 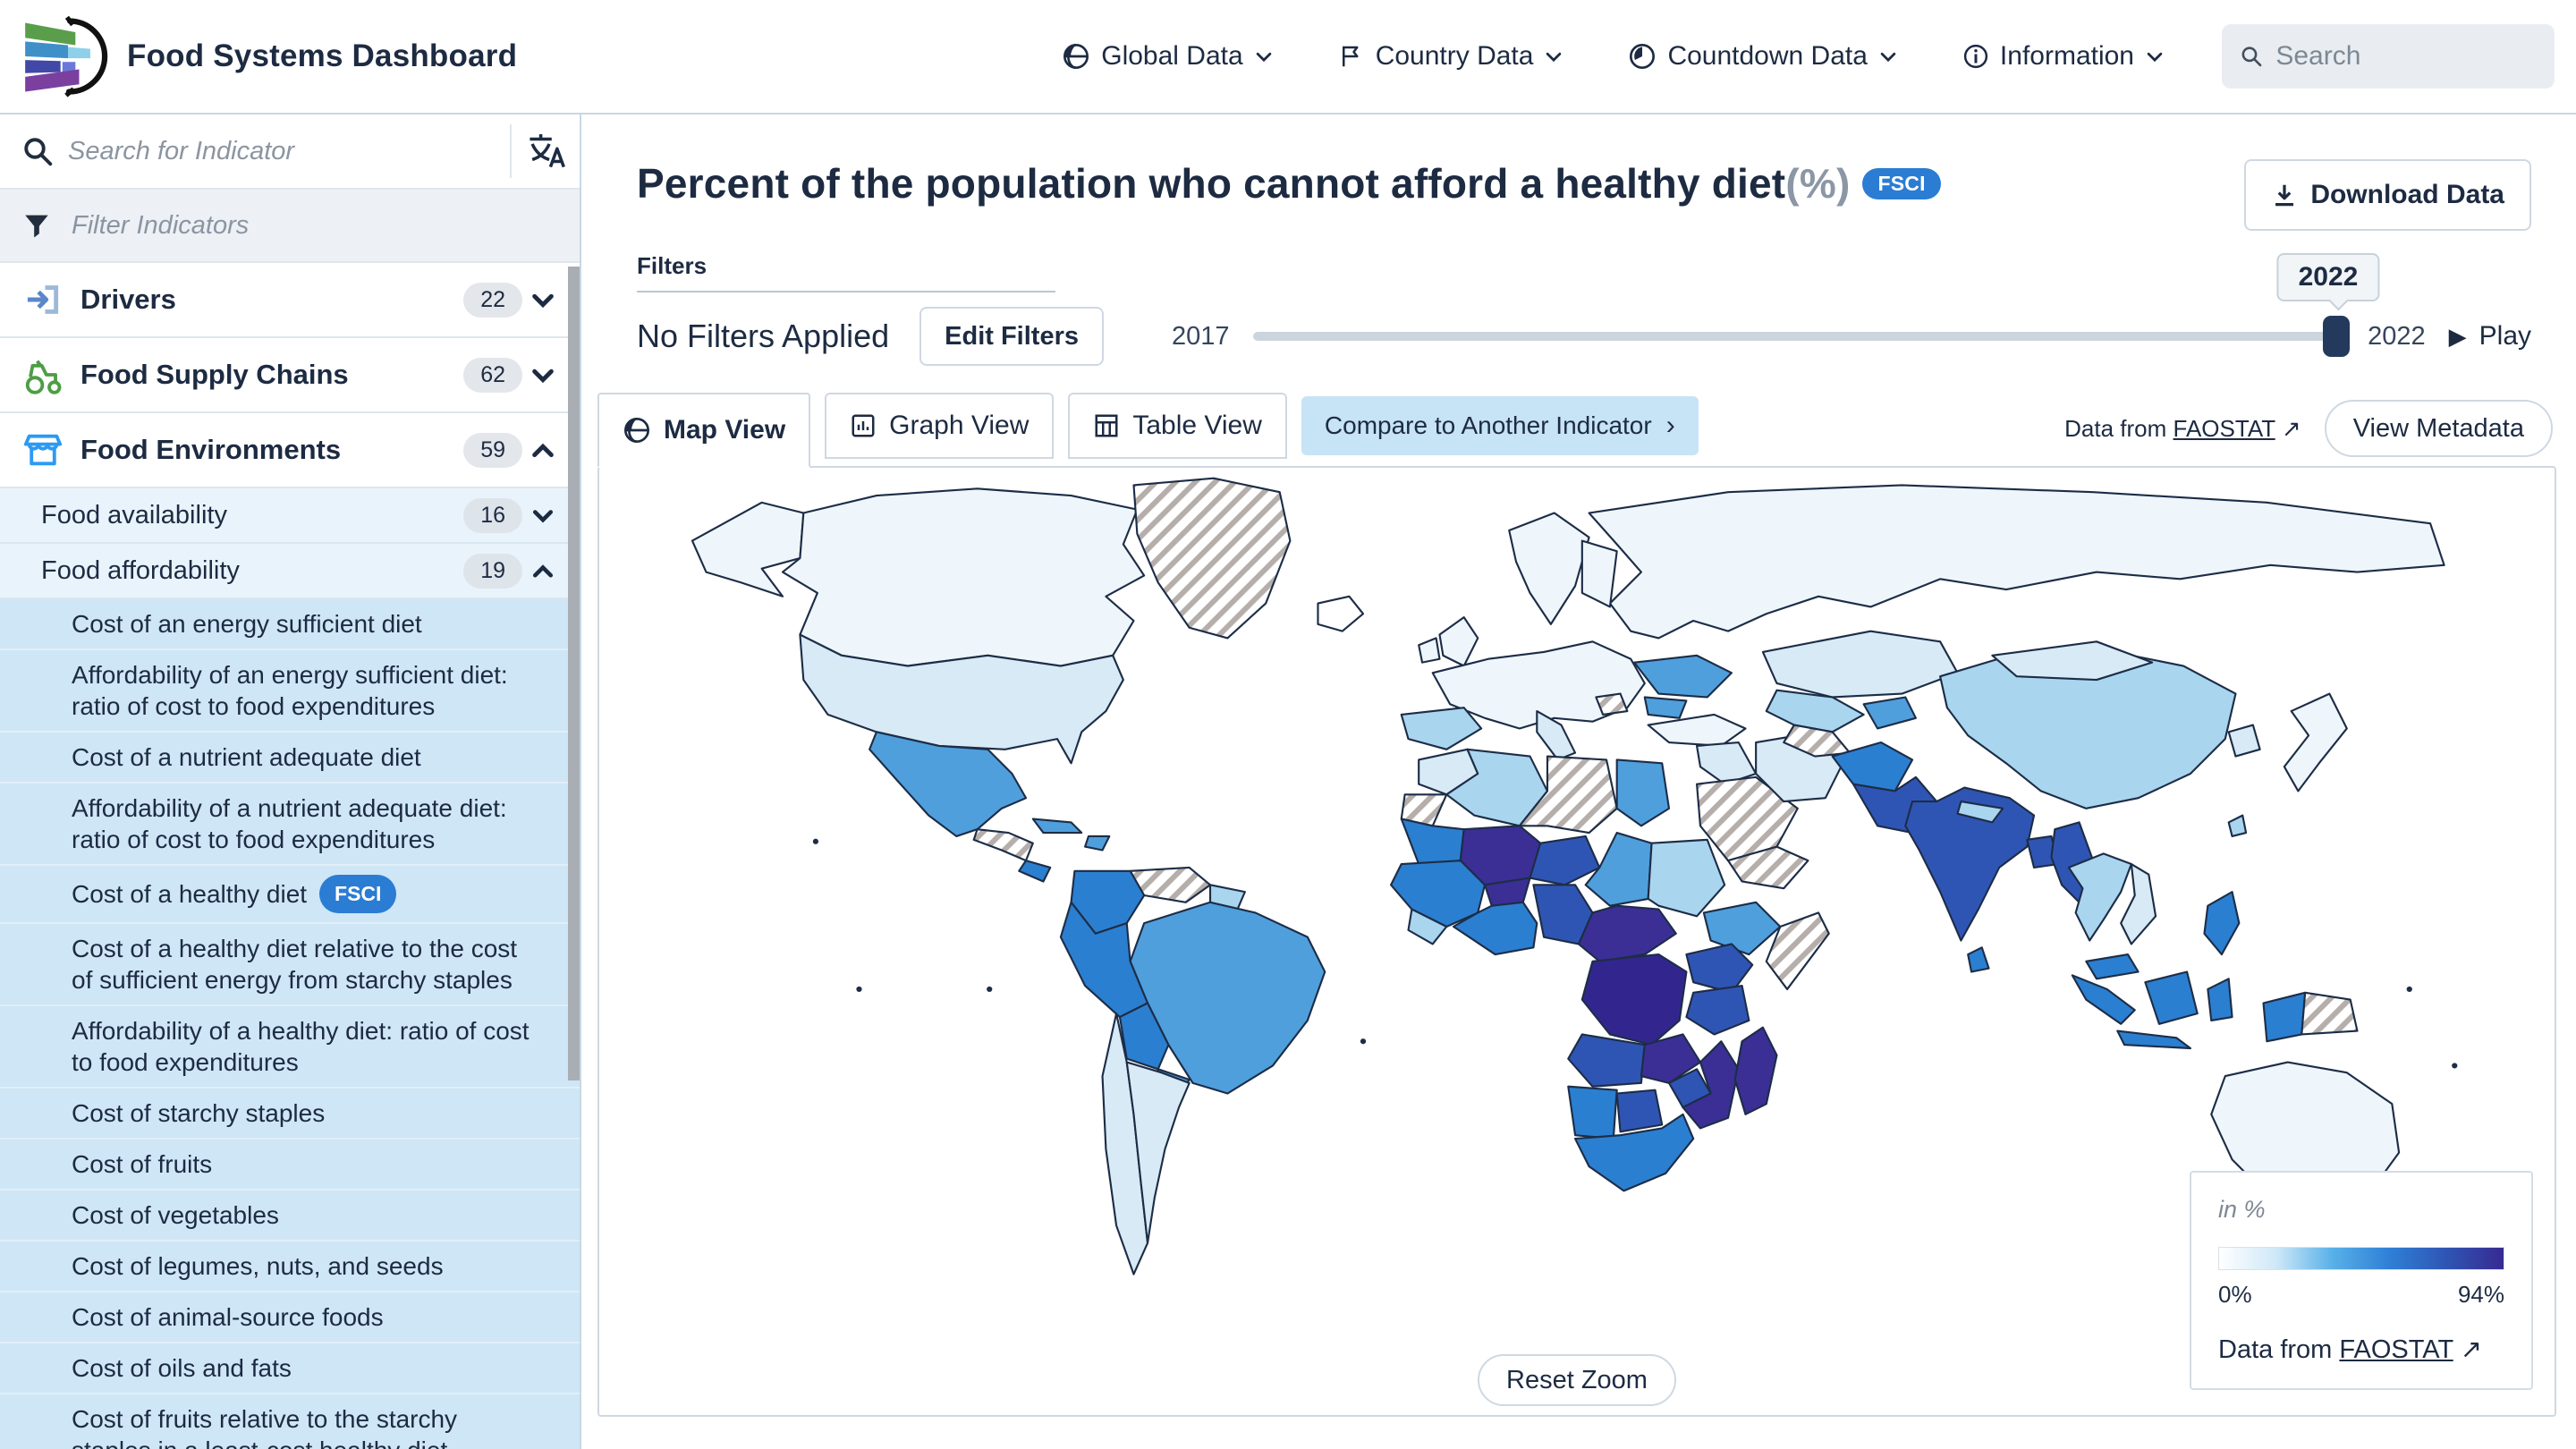 I want to click on region-angola, so click(x=1606, y=1060).